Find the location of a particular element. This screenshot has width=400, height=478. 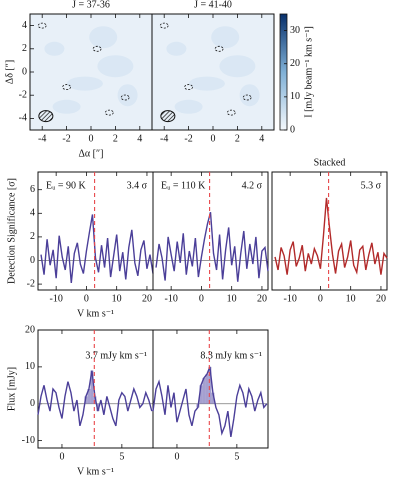

y-tick-label: 6 is located at coordinates (32, 189).